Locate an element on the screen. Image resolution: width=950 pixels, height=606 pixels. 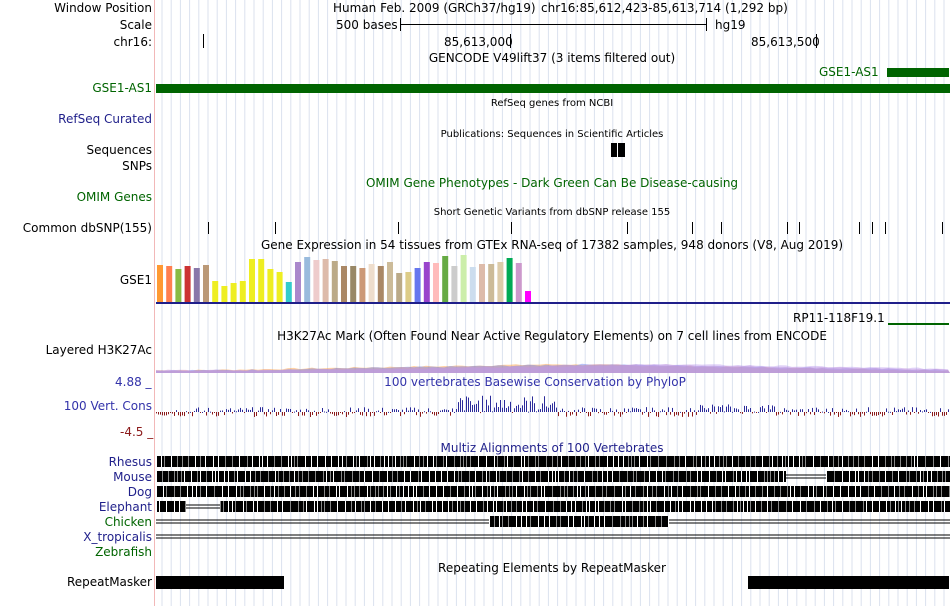
alignment-block is located at coordinates (471, 476).